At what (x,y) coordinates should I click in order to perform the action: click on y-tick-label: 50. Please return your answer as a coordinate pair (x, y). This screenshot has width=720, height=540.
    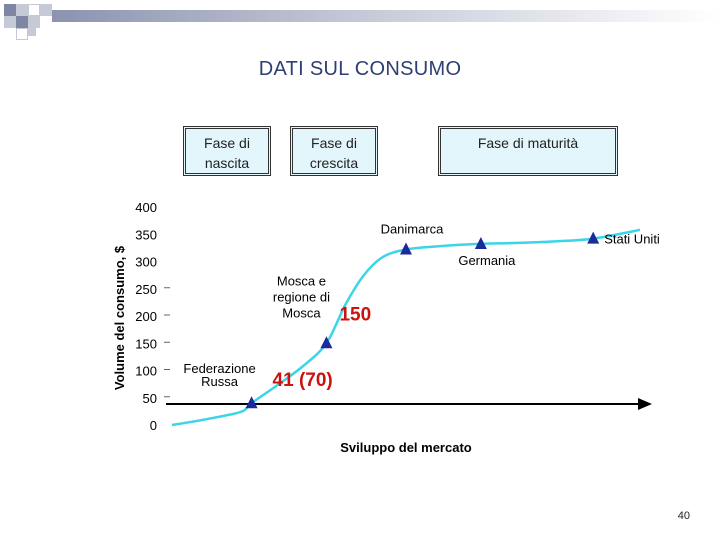
    Looking at the image, I should click on (150, 398).